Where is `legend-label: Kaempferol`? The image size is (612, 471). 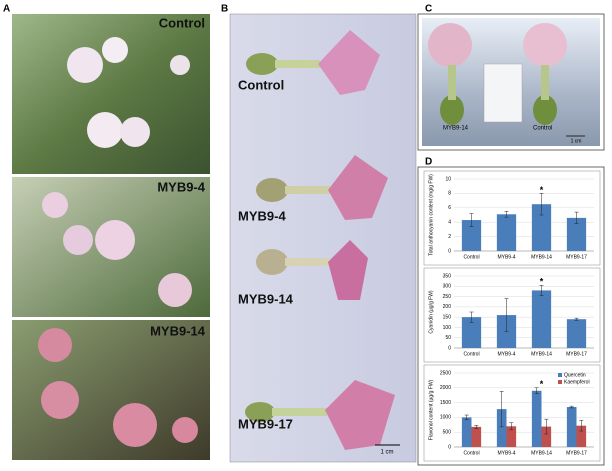
legend-label: Kaempferol is located at coordinates (577, 382).